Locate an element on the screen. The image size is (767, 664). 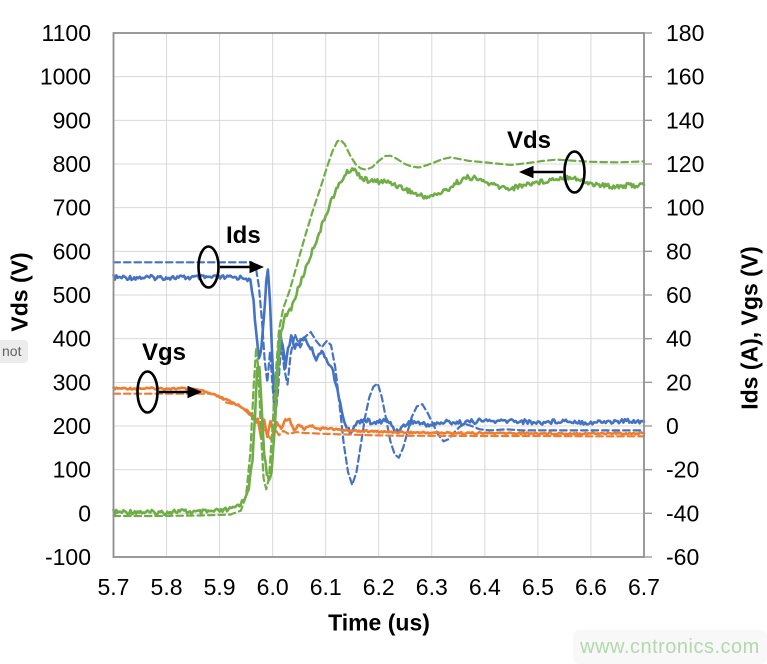
x-axis-tick-label: 5.8 is located at coordinates (167, 587).